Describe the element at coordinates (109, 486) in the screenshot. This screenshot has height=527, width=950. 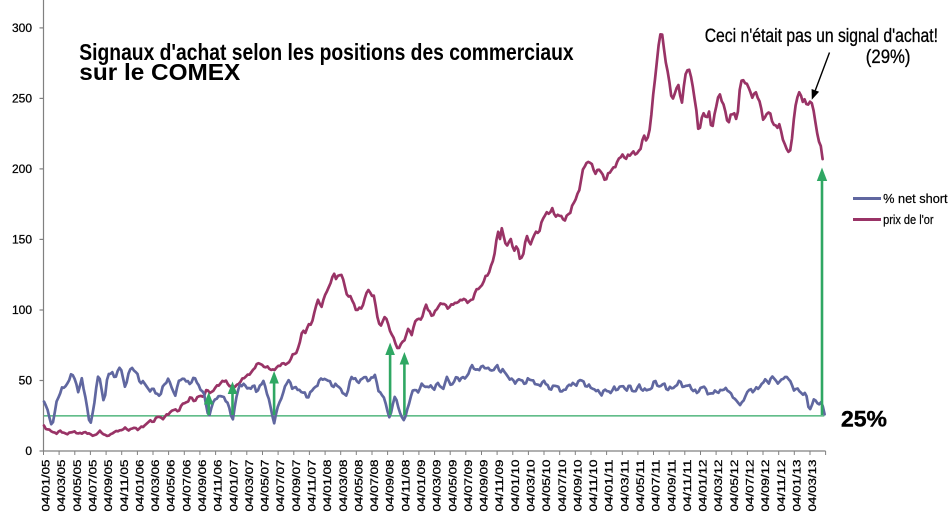
I see `svg-text: 04/09/05` at that location.